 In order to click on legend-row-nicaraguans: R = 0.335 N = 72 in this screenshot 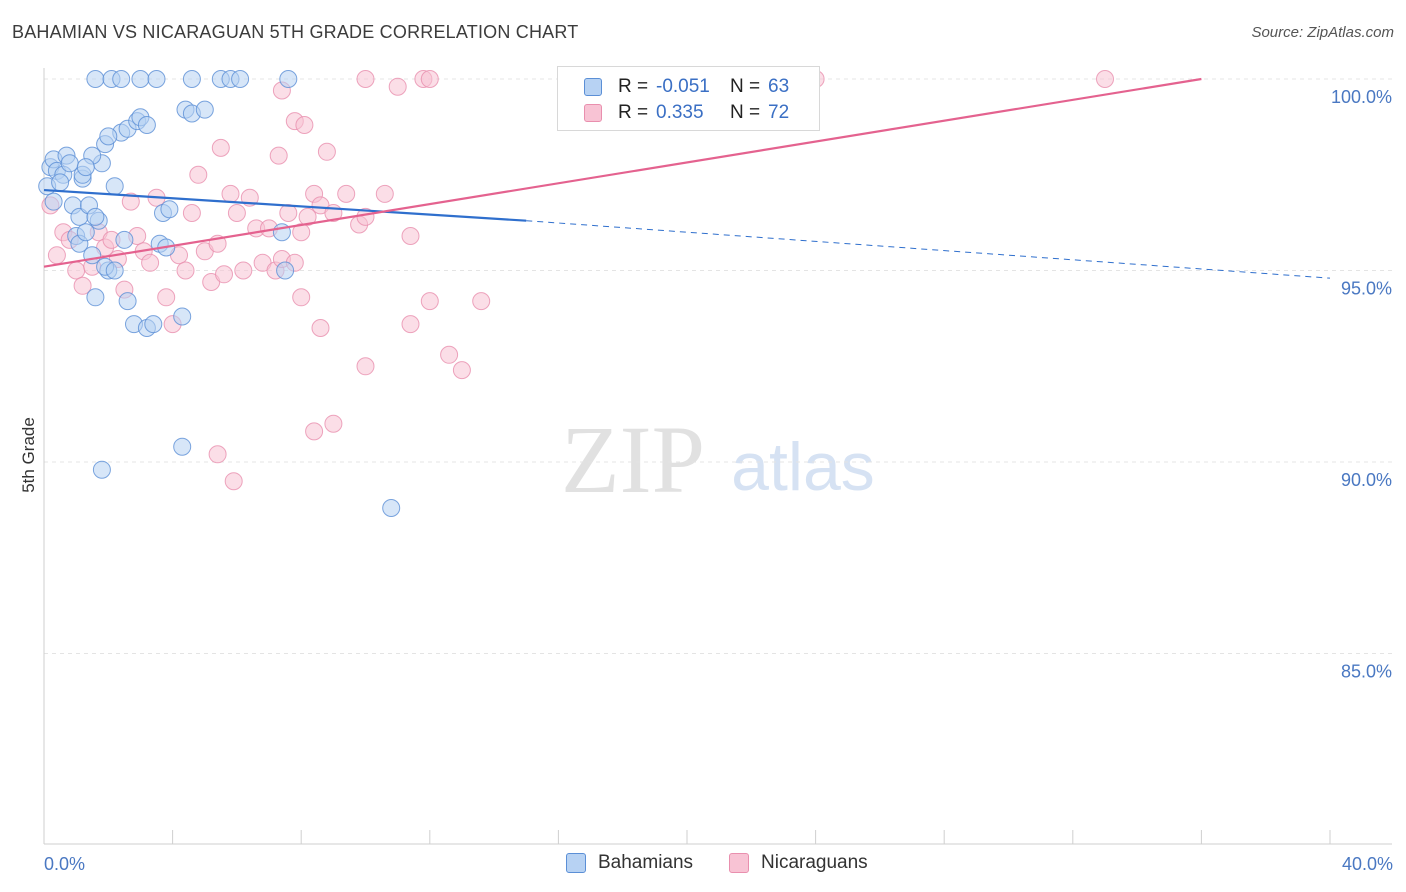, I will do `click(686, 113)`.